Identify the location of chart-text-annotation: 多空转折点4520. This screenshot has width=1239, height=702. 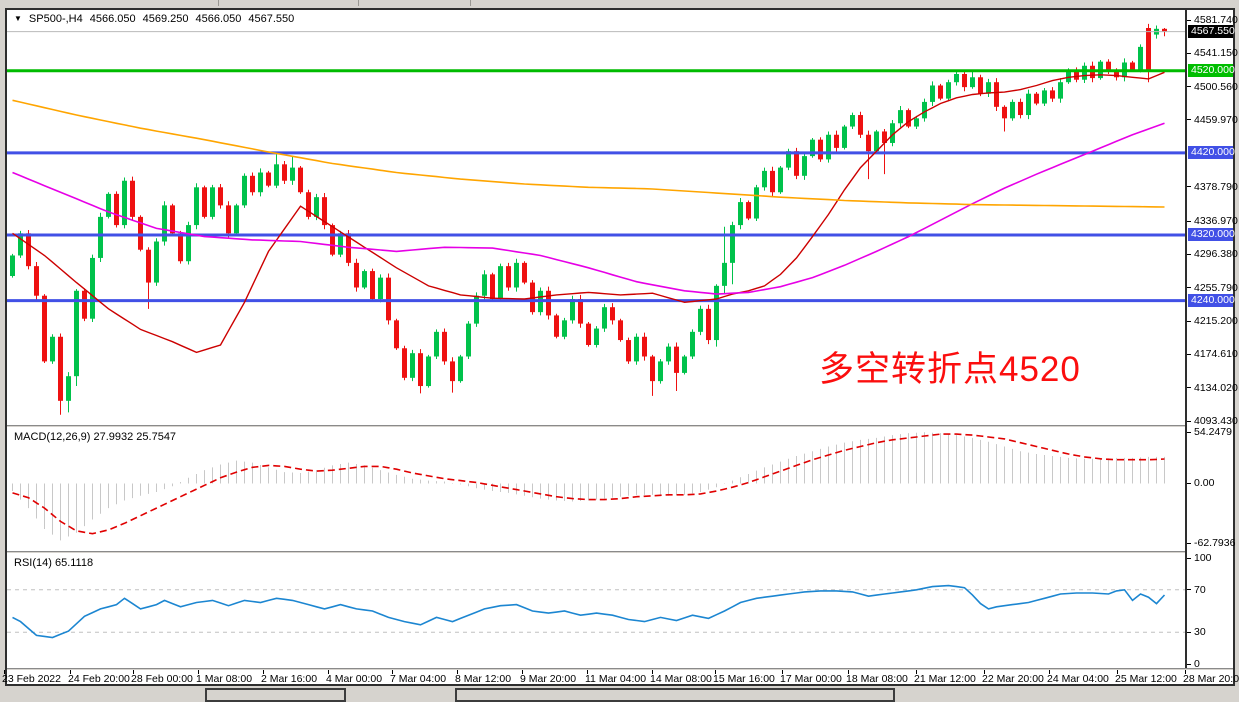
(950, 369).